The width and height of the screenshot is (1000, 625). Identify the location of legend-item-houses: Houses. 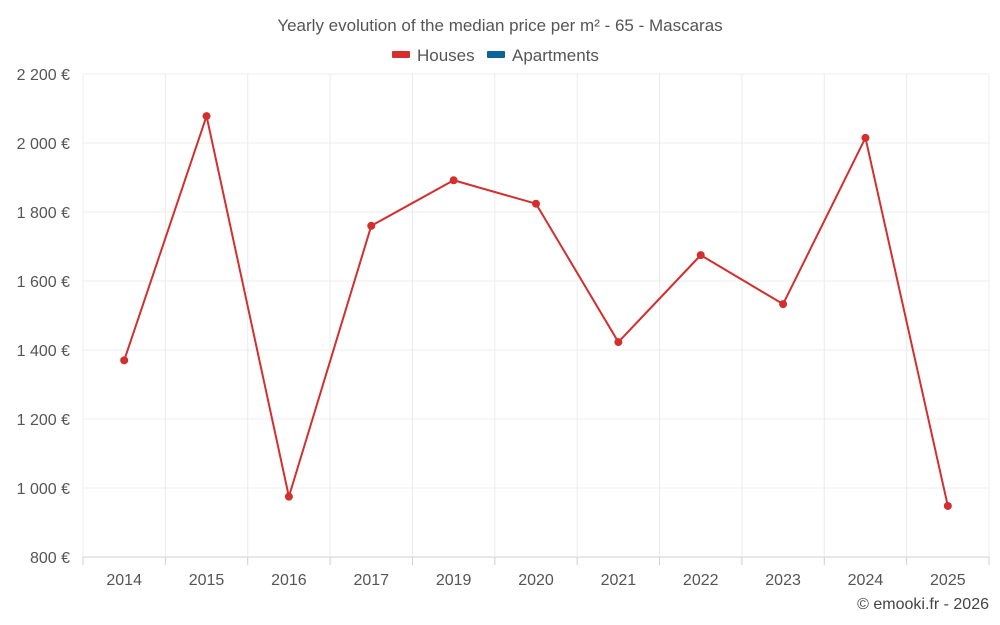
(433, 55).